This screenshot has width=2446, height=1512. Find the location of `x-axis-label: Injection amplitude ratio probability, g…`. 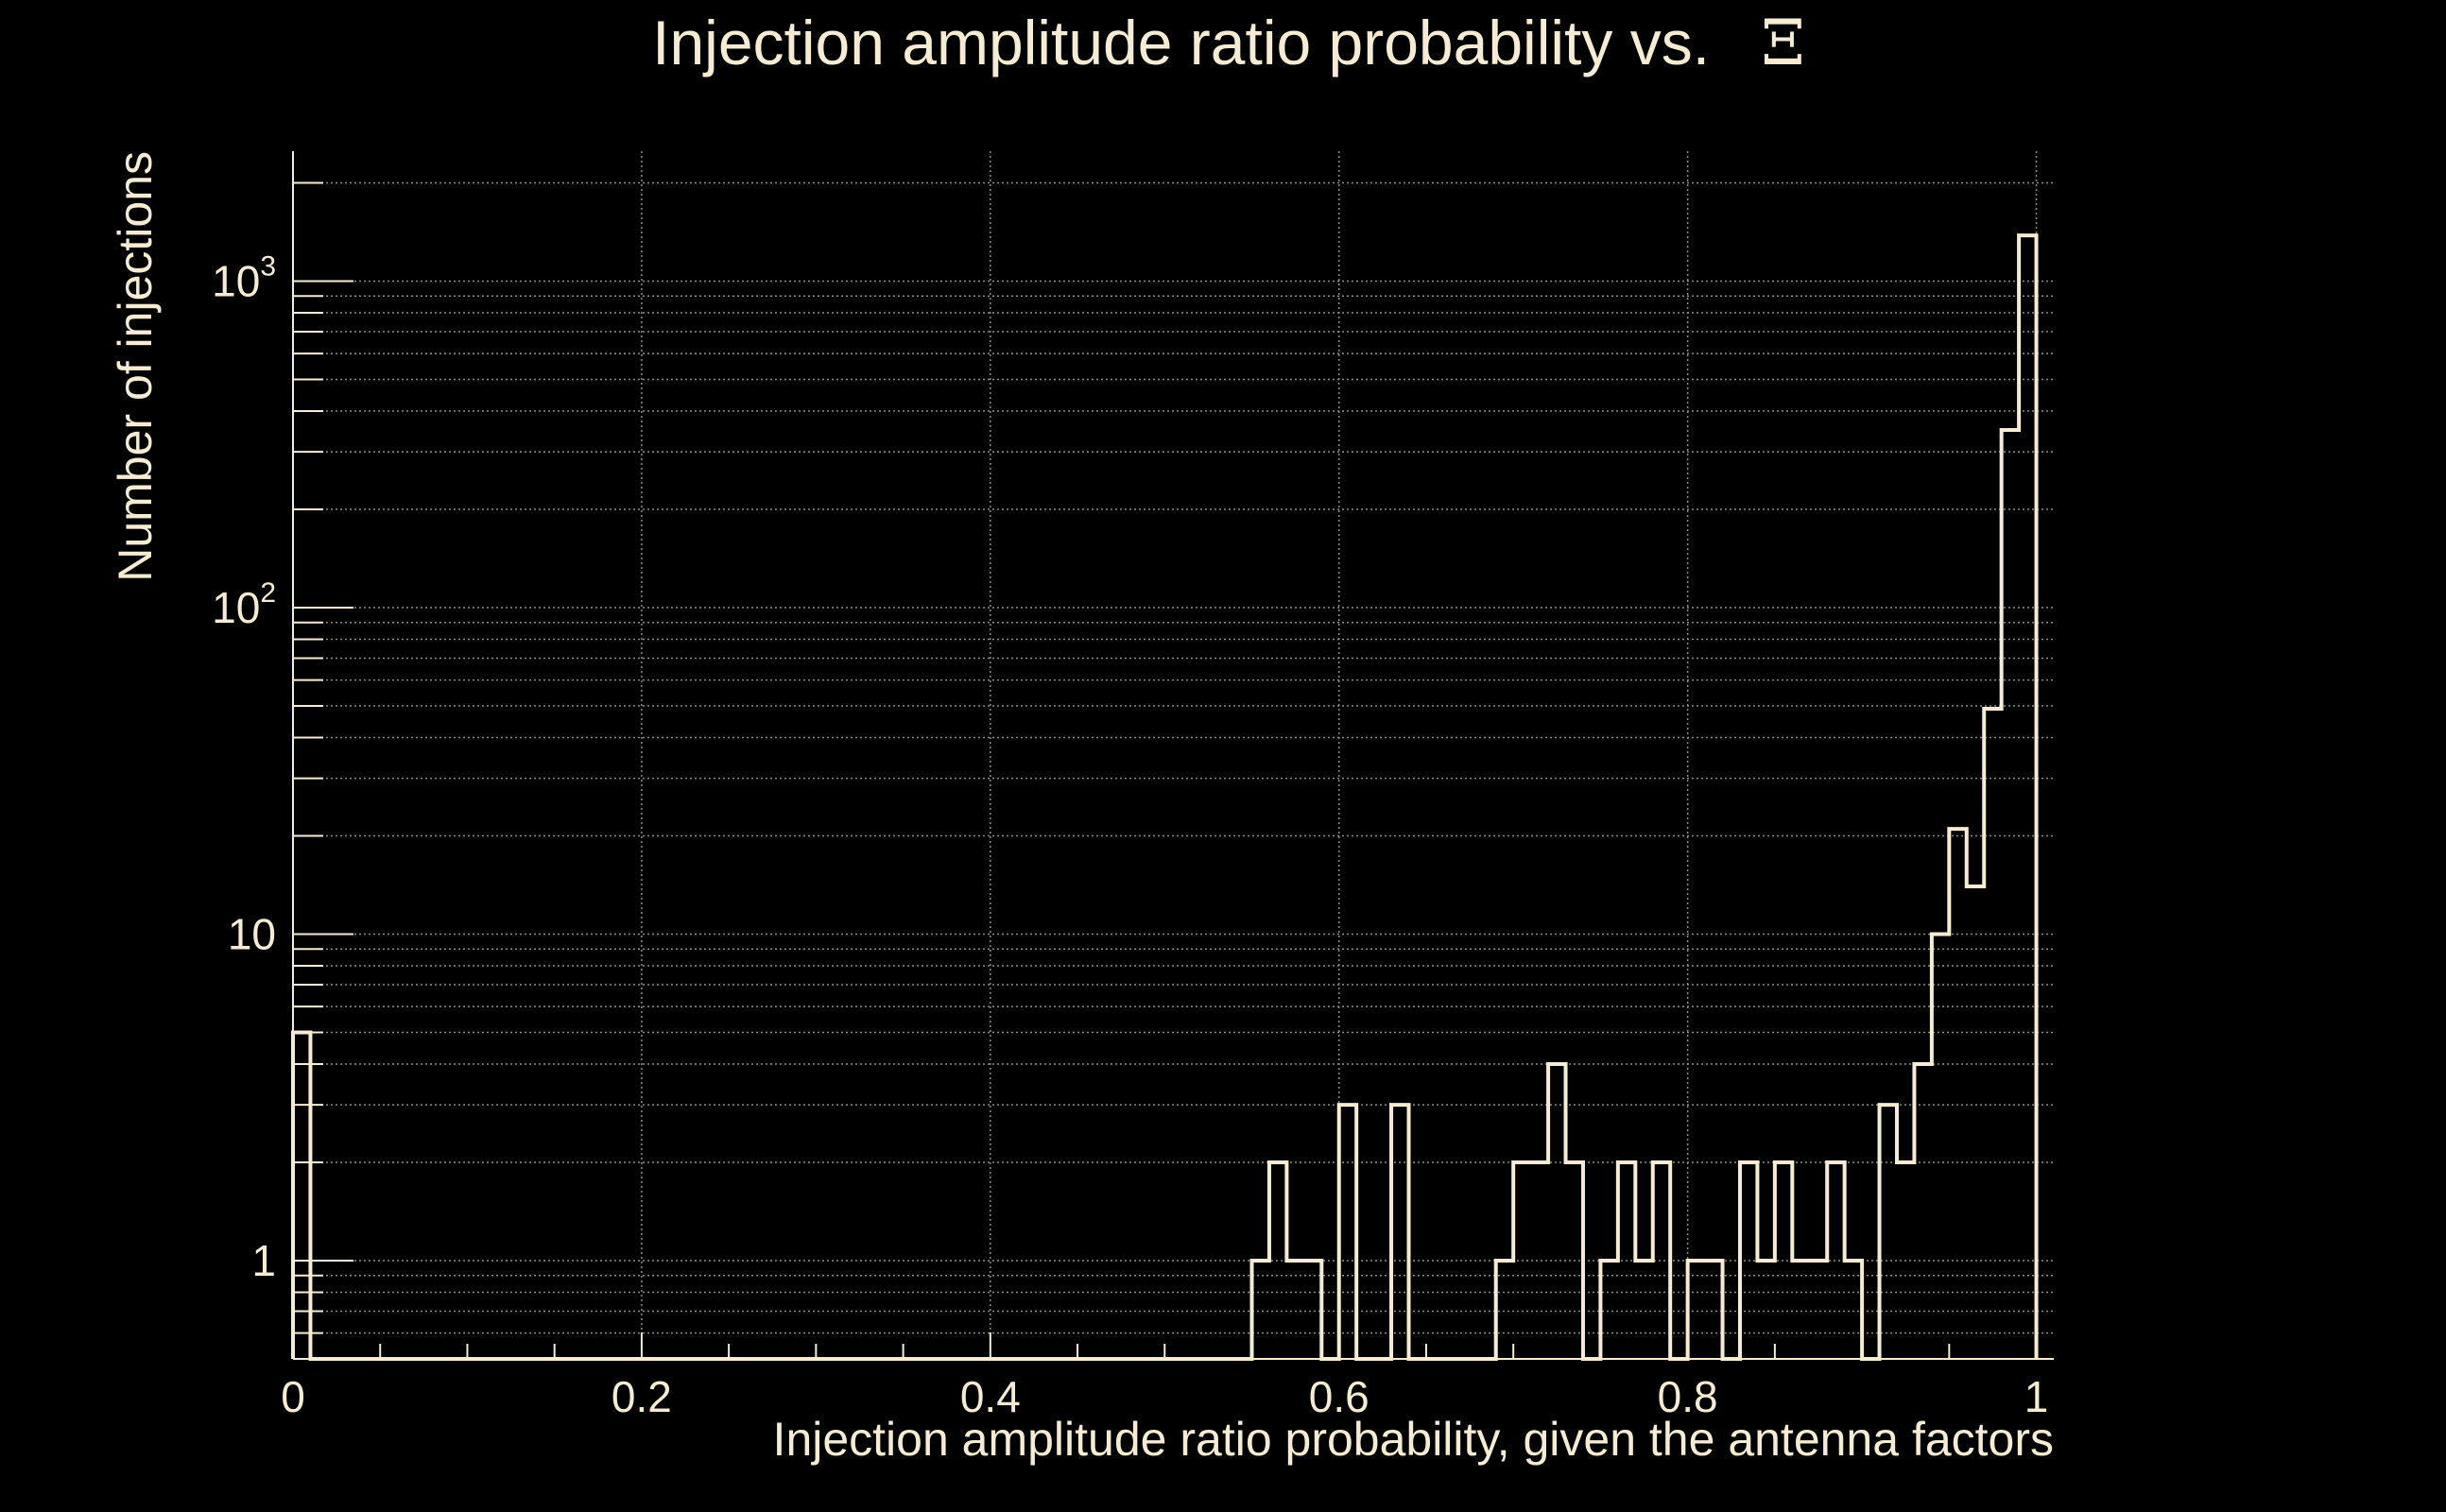

x-axis-label: Injection amplitude ratio probability, g… is located at coordinates (1413, 1439).